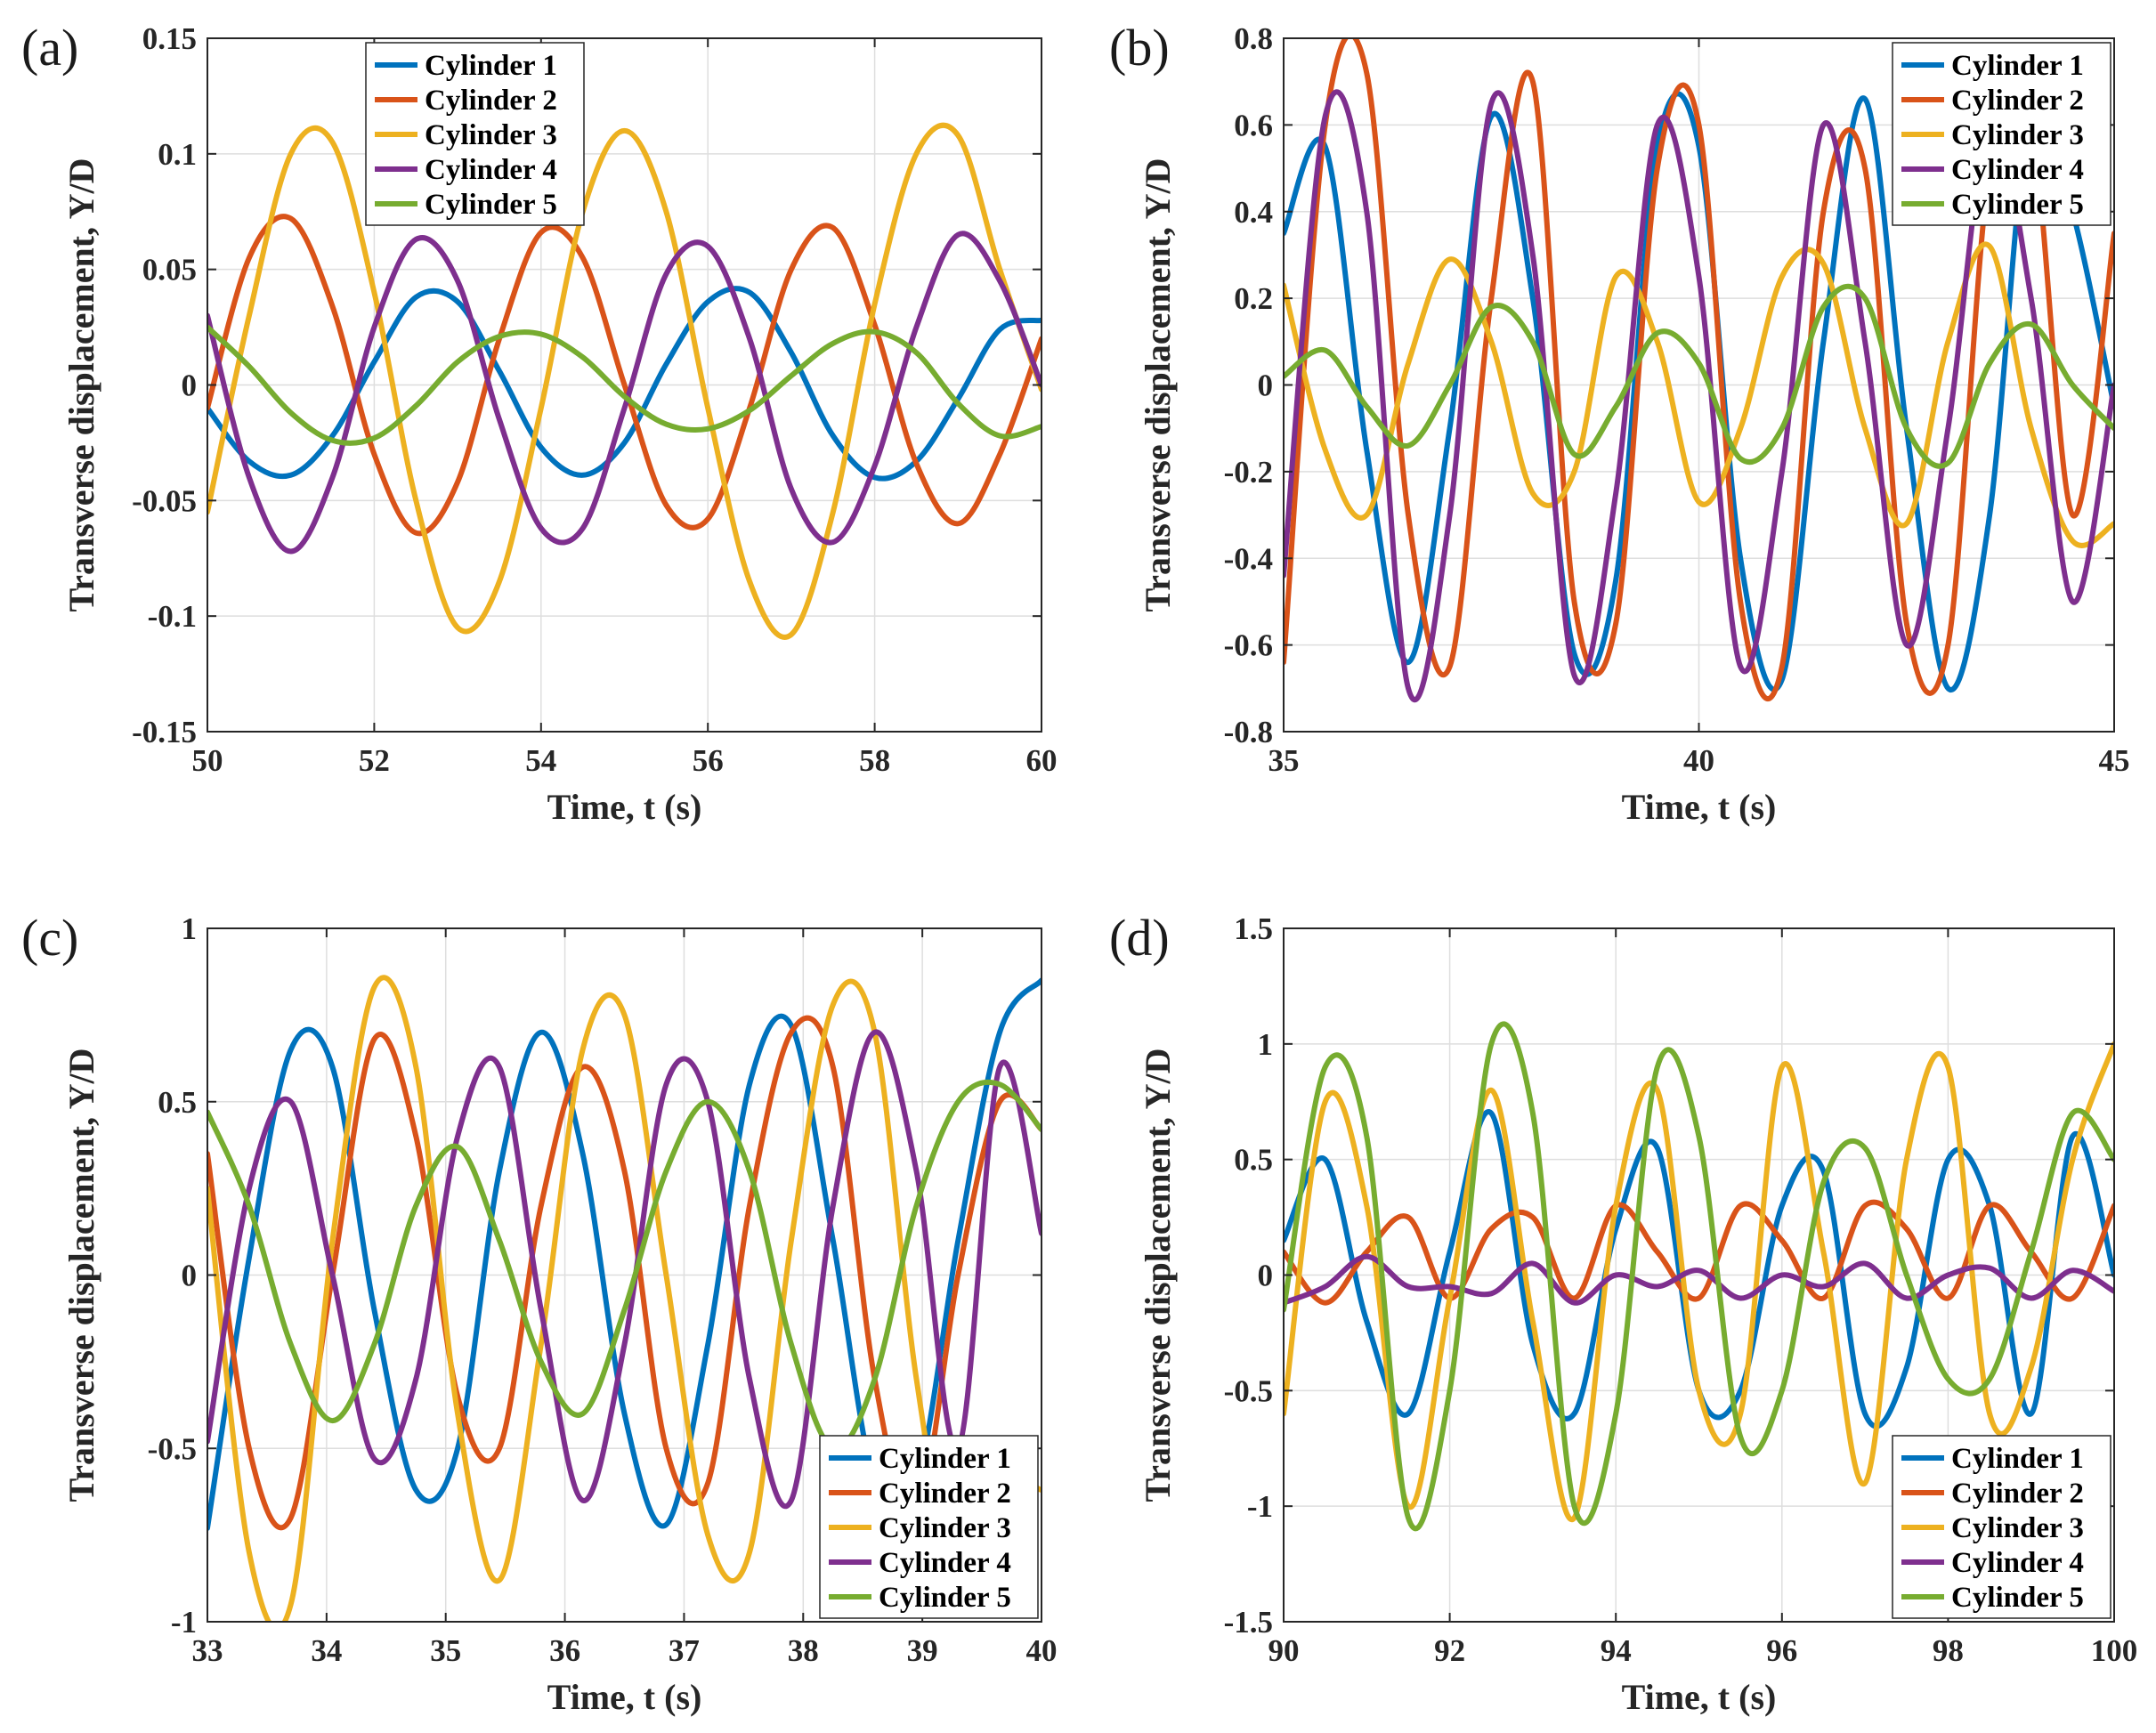 The width and height of the screenshot is (2156, 1733). Describe the element at coordinates (922, 1650) in the screenshot. I see `x-tick-label: 39` at that location.